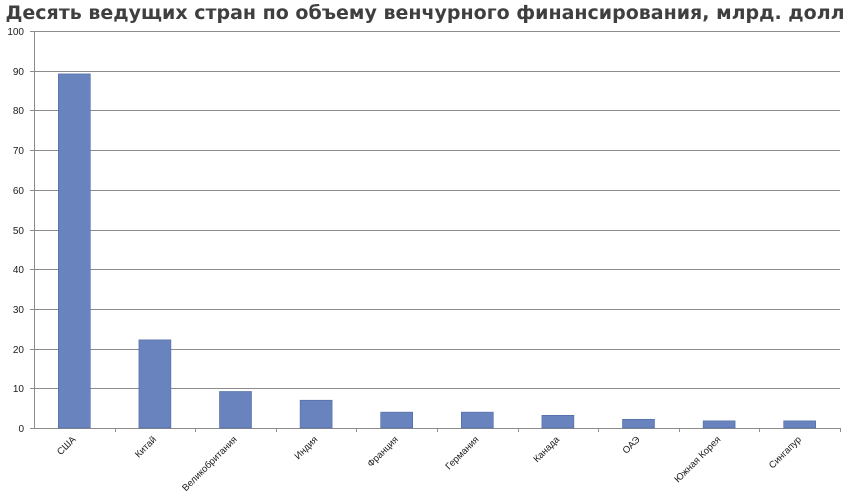  What do you see at coordinates (19, 151) in the screenshot?
I see `y-tick-label: 70` at bounding box center [19, 151].